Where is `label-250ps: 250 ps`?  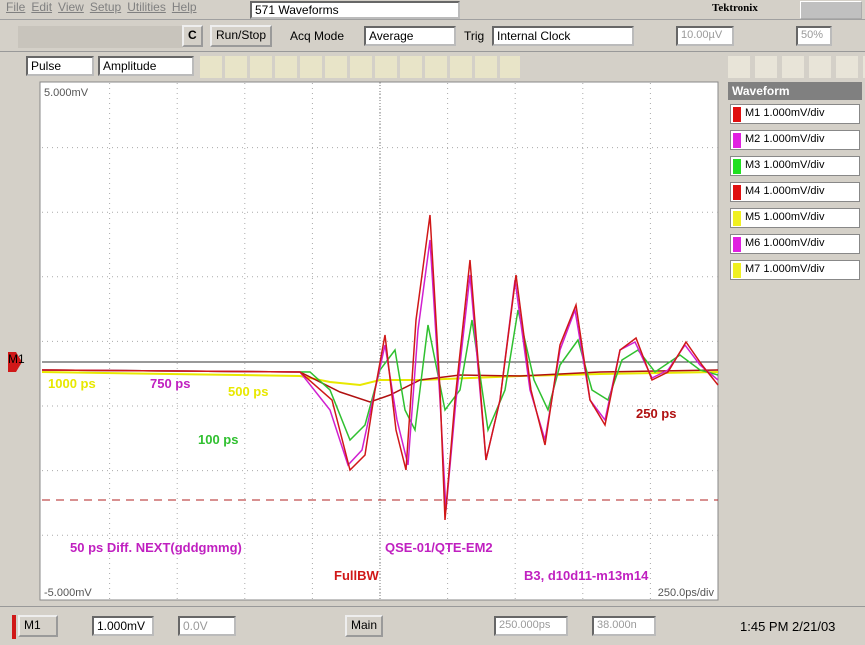
label-250ps: 250 ps is located at coordinates (656, 413).